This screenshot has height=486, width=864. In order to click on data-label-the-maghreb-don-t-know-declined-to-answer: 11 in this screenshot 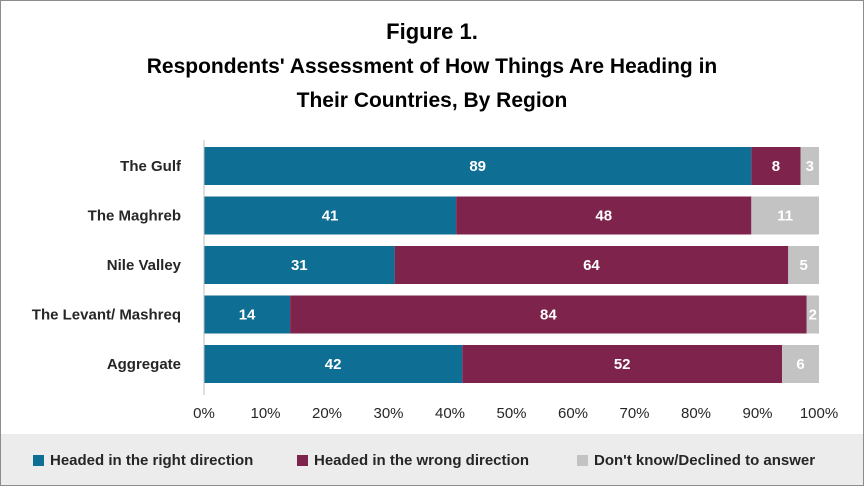, I will do `click(785, 216)`.